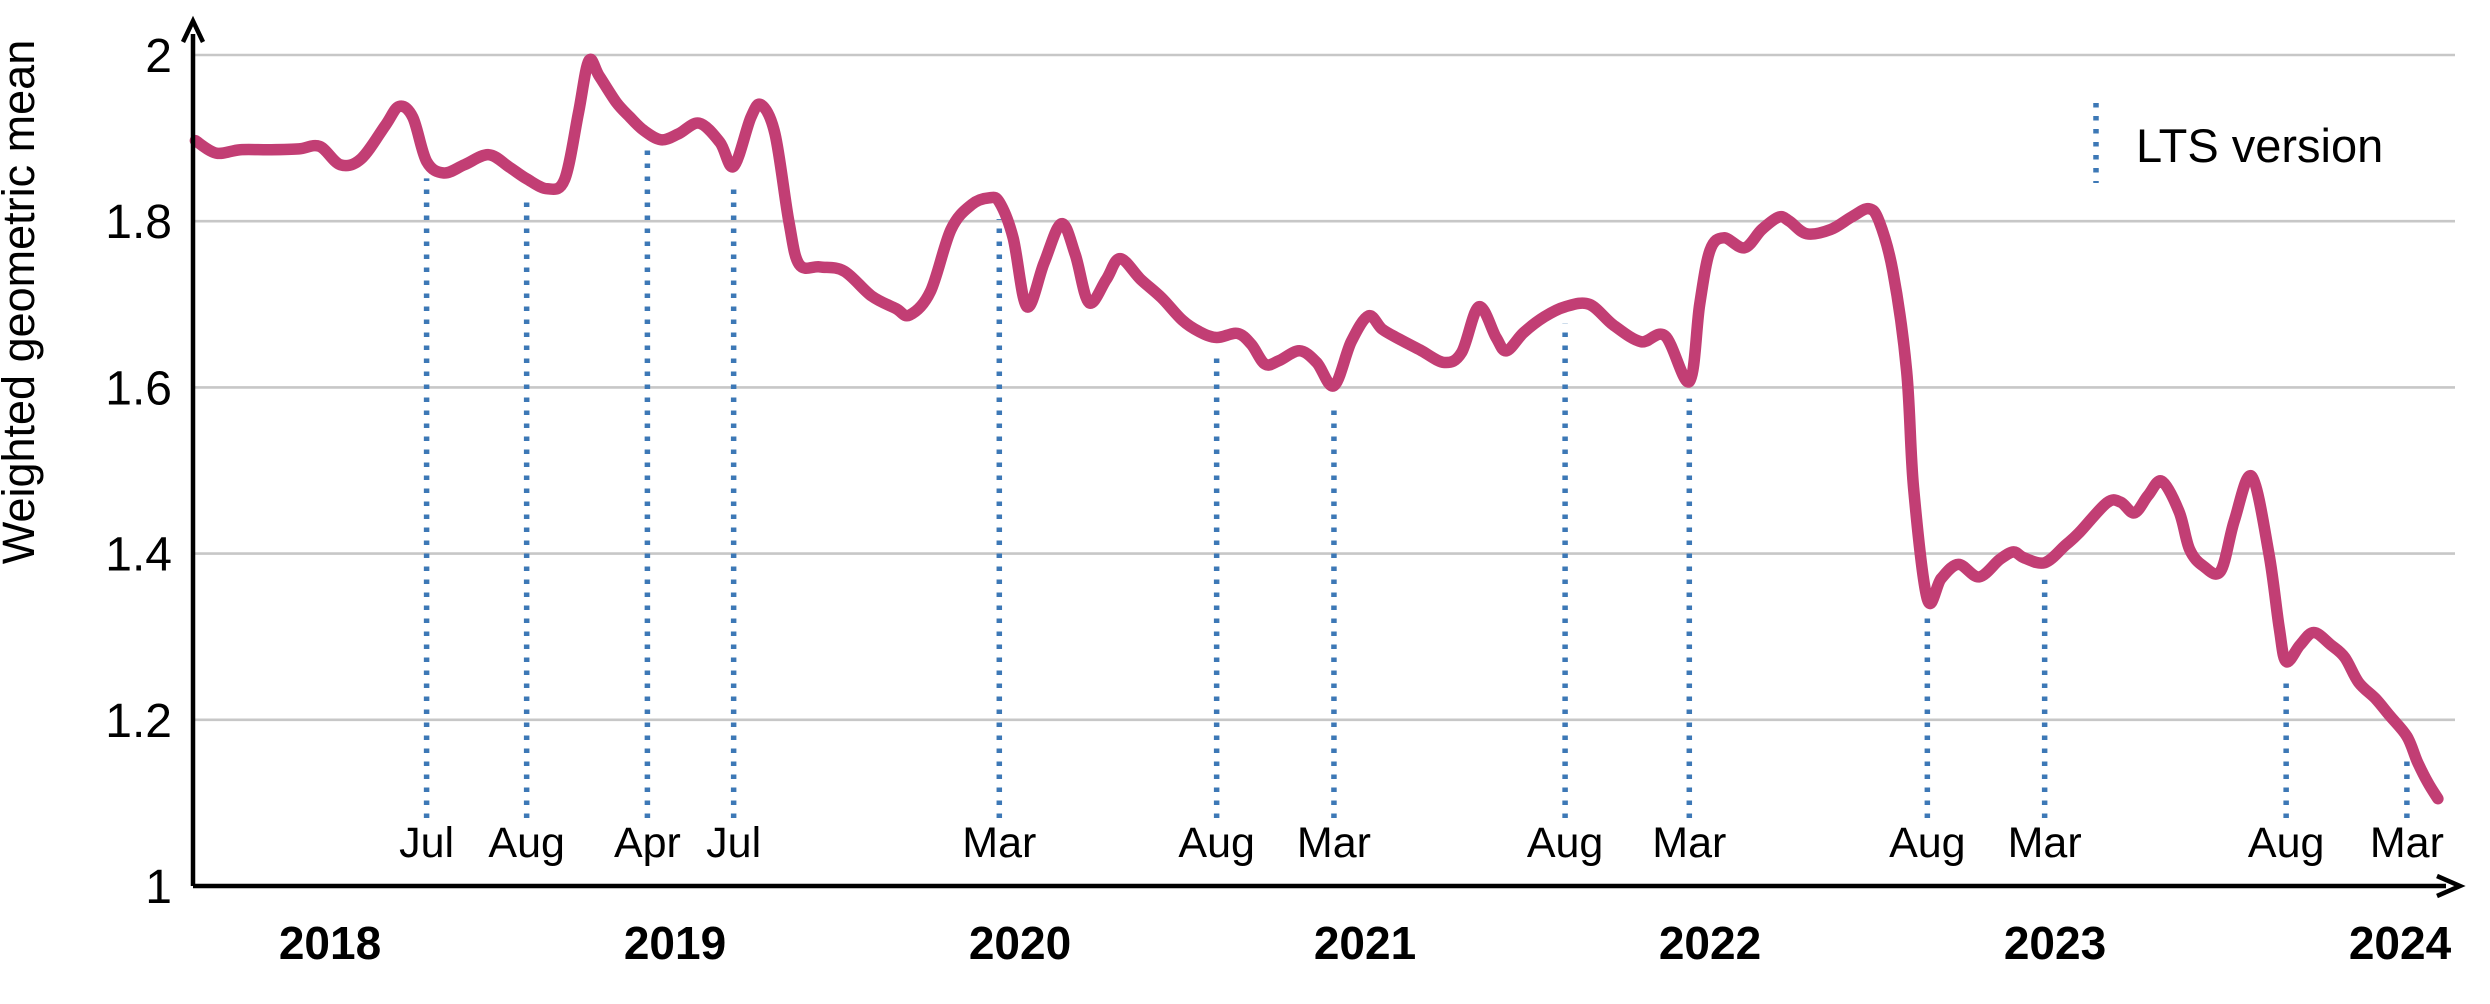 The image size is (2490, 1004). I want to click on legend-label: LTS version, so click(2259, 145).